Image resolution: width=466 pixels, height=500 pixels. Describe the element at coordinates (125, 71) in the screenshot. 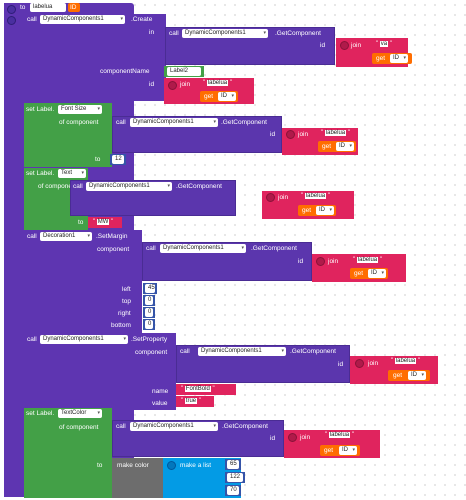

I see `componentname-label: componentName` at that location.